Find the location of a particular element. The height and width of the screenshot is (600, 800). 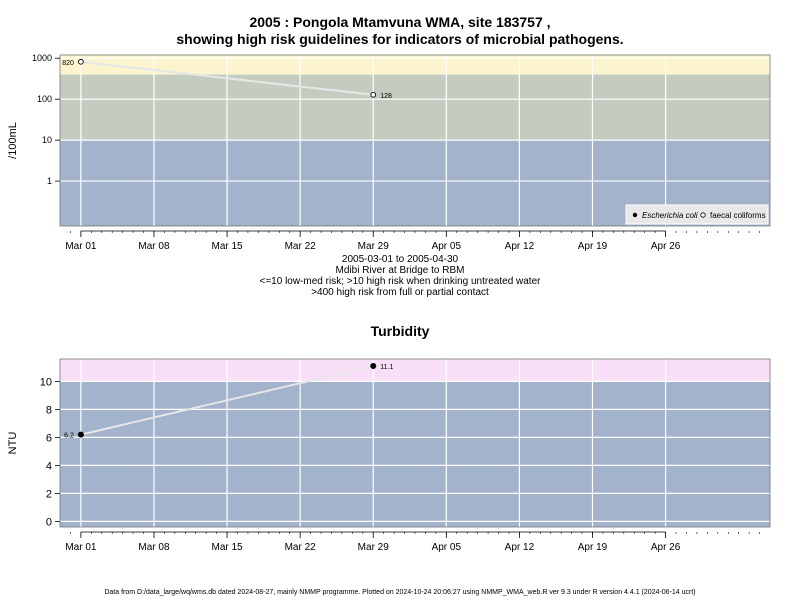

y-tick-label: 8 is located at coordinates (49, 410).